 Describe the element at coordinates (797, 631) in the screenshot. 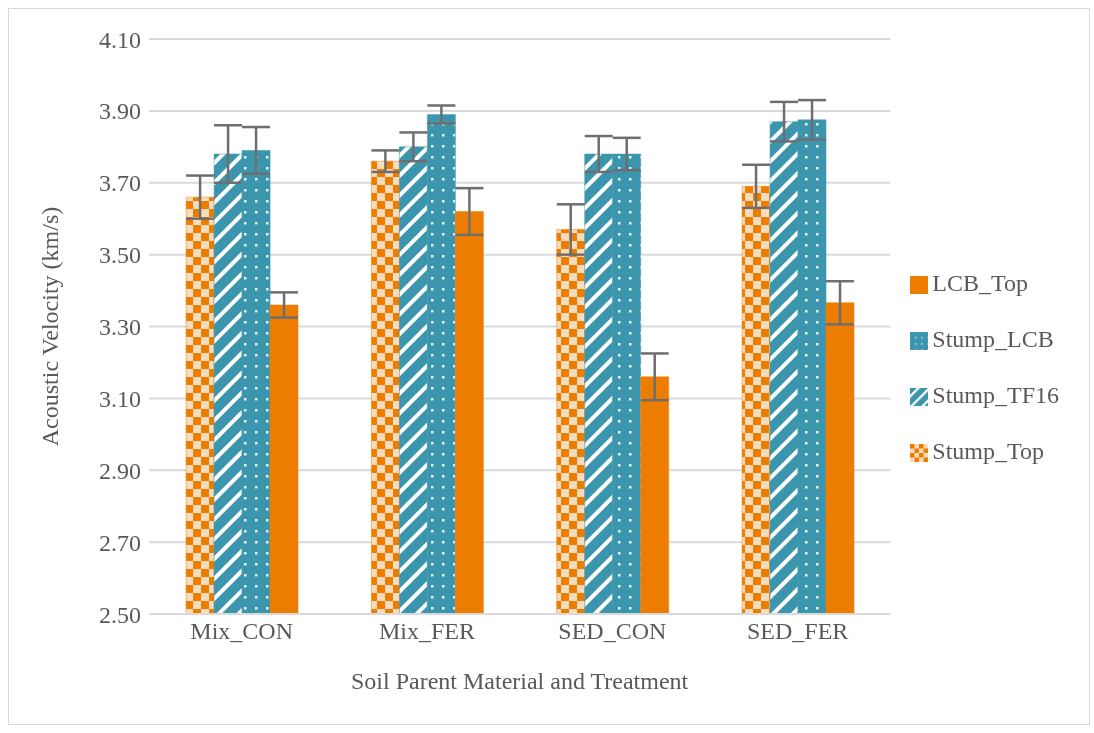

I see `x-tick-label: SED_FER` at that location.